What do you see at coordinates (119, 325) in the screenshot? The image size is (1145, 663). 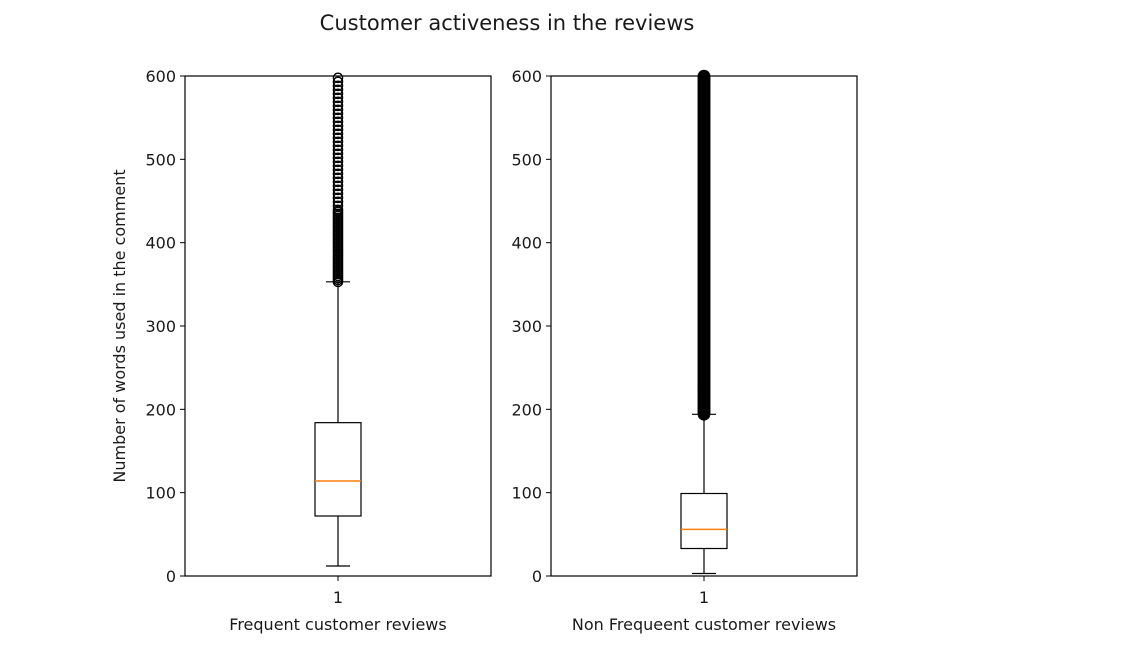 I see `y-axis-label: Number of words used in the comment` at bounding box center [119, 325].